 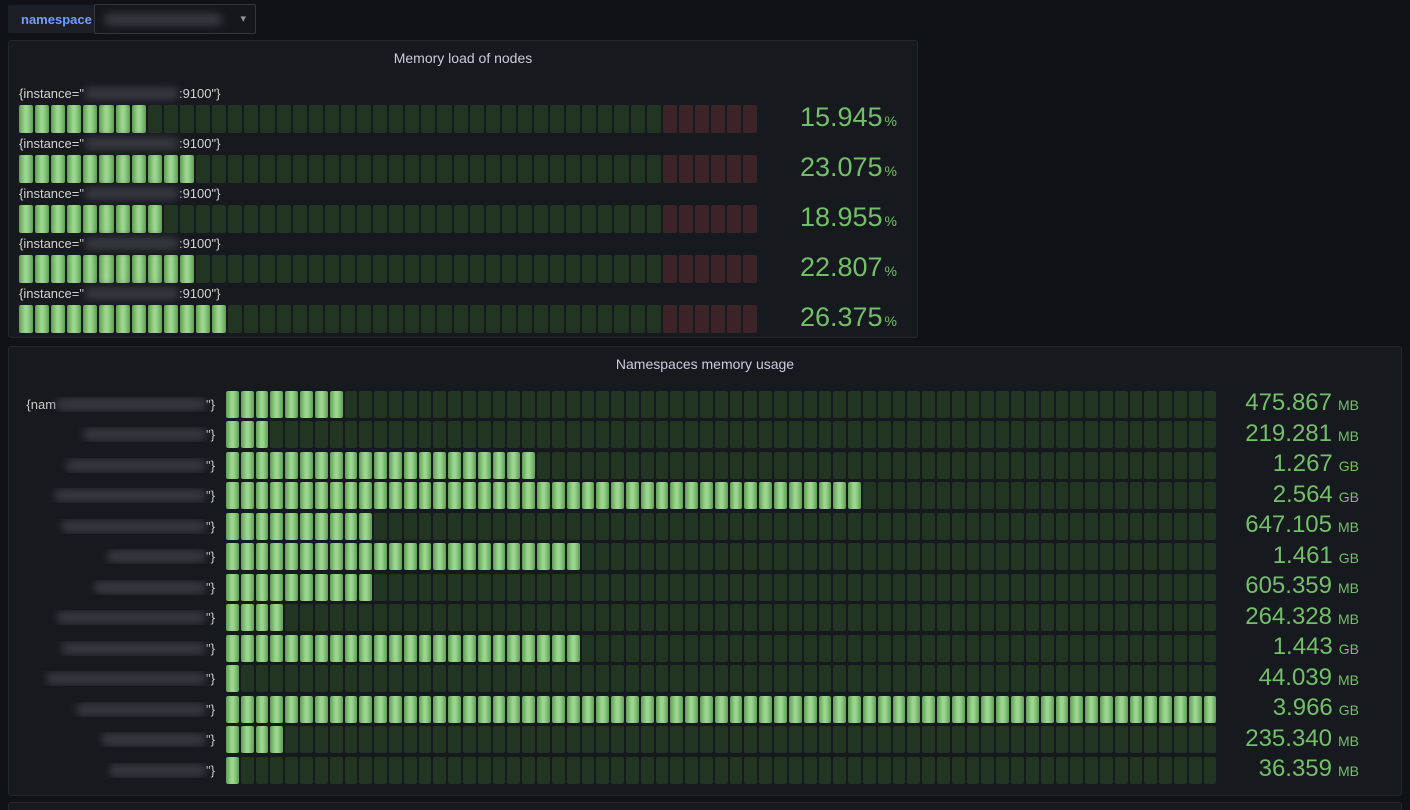 I want to click on namespace-gauge-row: "} 3.966 GB, so click(x=705, y=709).